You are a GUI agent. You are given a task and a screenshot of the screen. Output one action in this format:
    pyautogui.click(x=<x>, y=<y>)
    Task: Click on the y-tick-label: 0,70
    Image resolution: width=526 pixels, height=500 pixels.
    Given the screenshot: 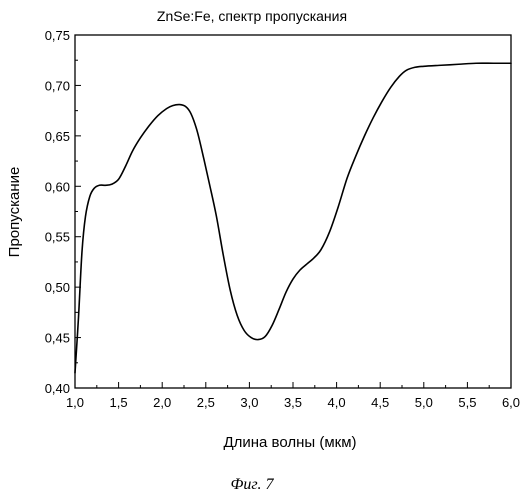 What is the action you would take?
    pyautogui.click(x=57, y=85)
    